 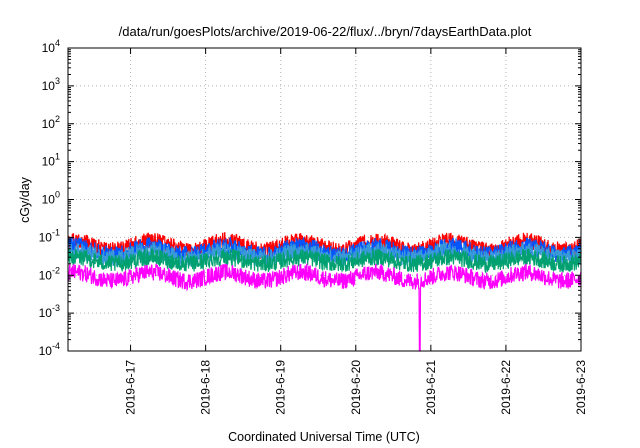 What do you see at coordinates (56, 346) in the screenshot?
I see `y-tick-exponent: -4` at bounding box center [56, 346].